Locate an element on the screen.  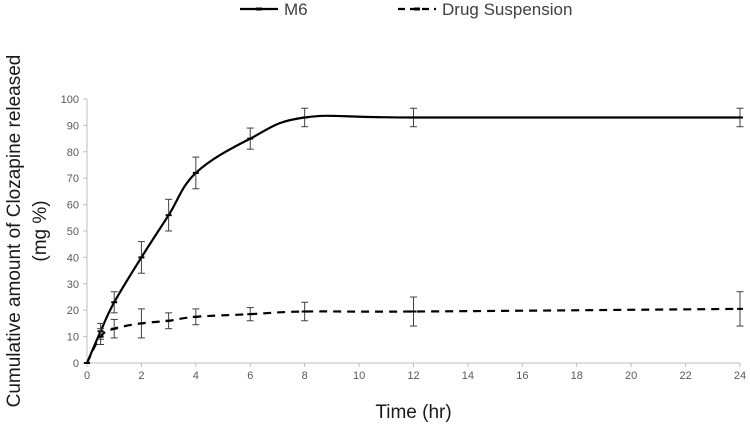
y-tick-label: 80 is located at coordinates (73, 153).